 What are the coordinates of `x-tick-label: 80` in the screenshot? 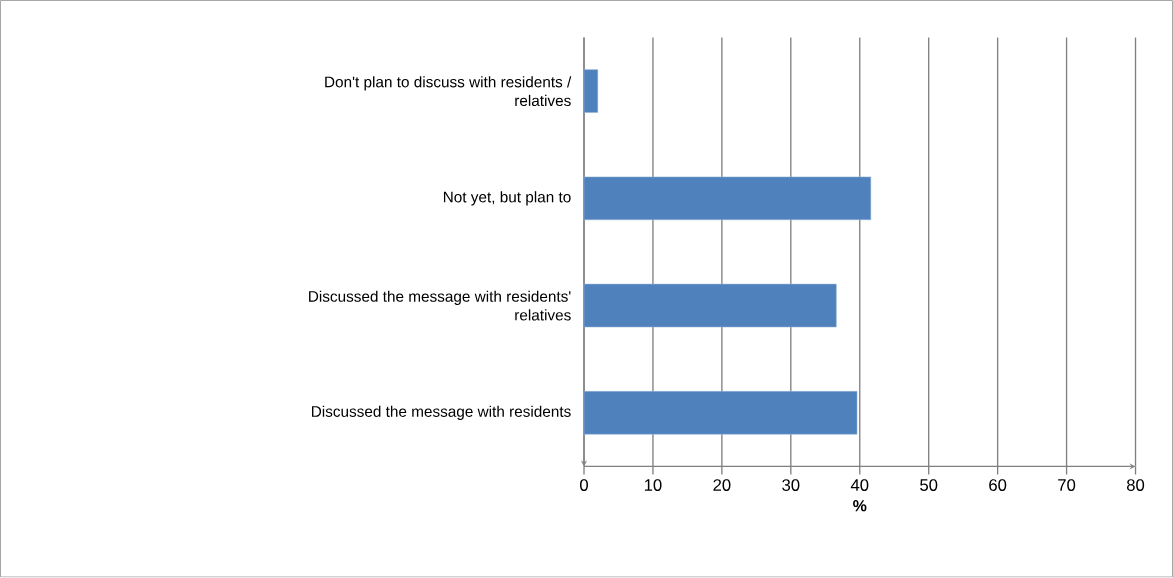 It's located at (1135, 485).